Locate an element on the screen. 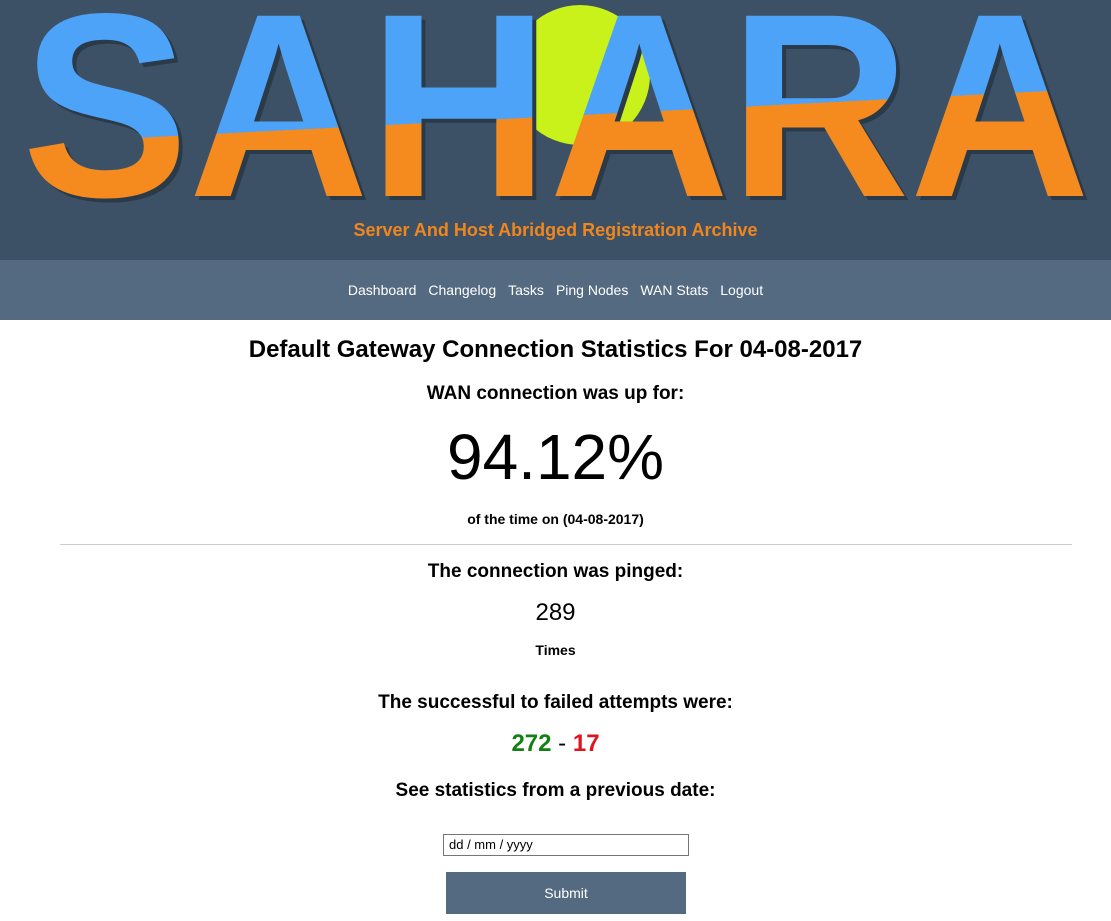  divider is located at coordinates (566, 544).